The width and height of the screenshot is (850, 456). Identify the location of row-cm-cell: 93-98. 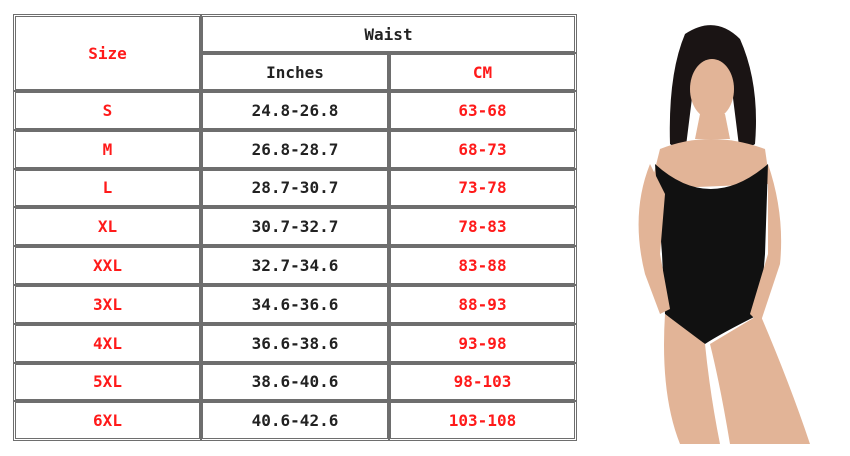
(482, 343).